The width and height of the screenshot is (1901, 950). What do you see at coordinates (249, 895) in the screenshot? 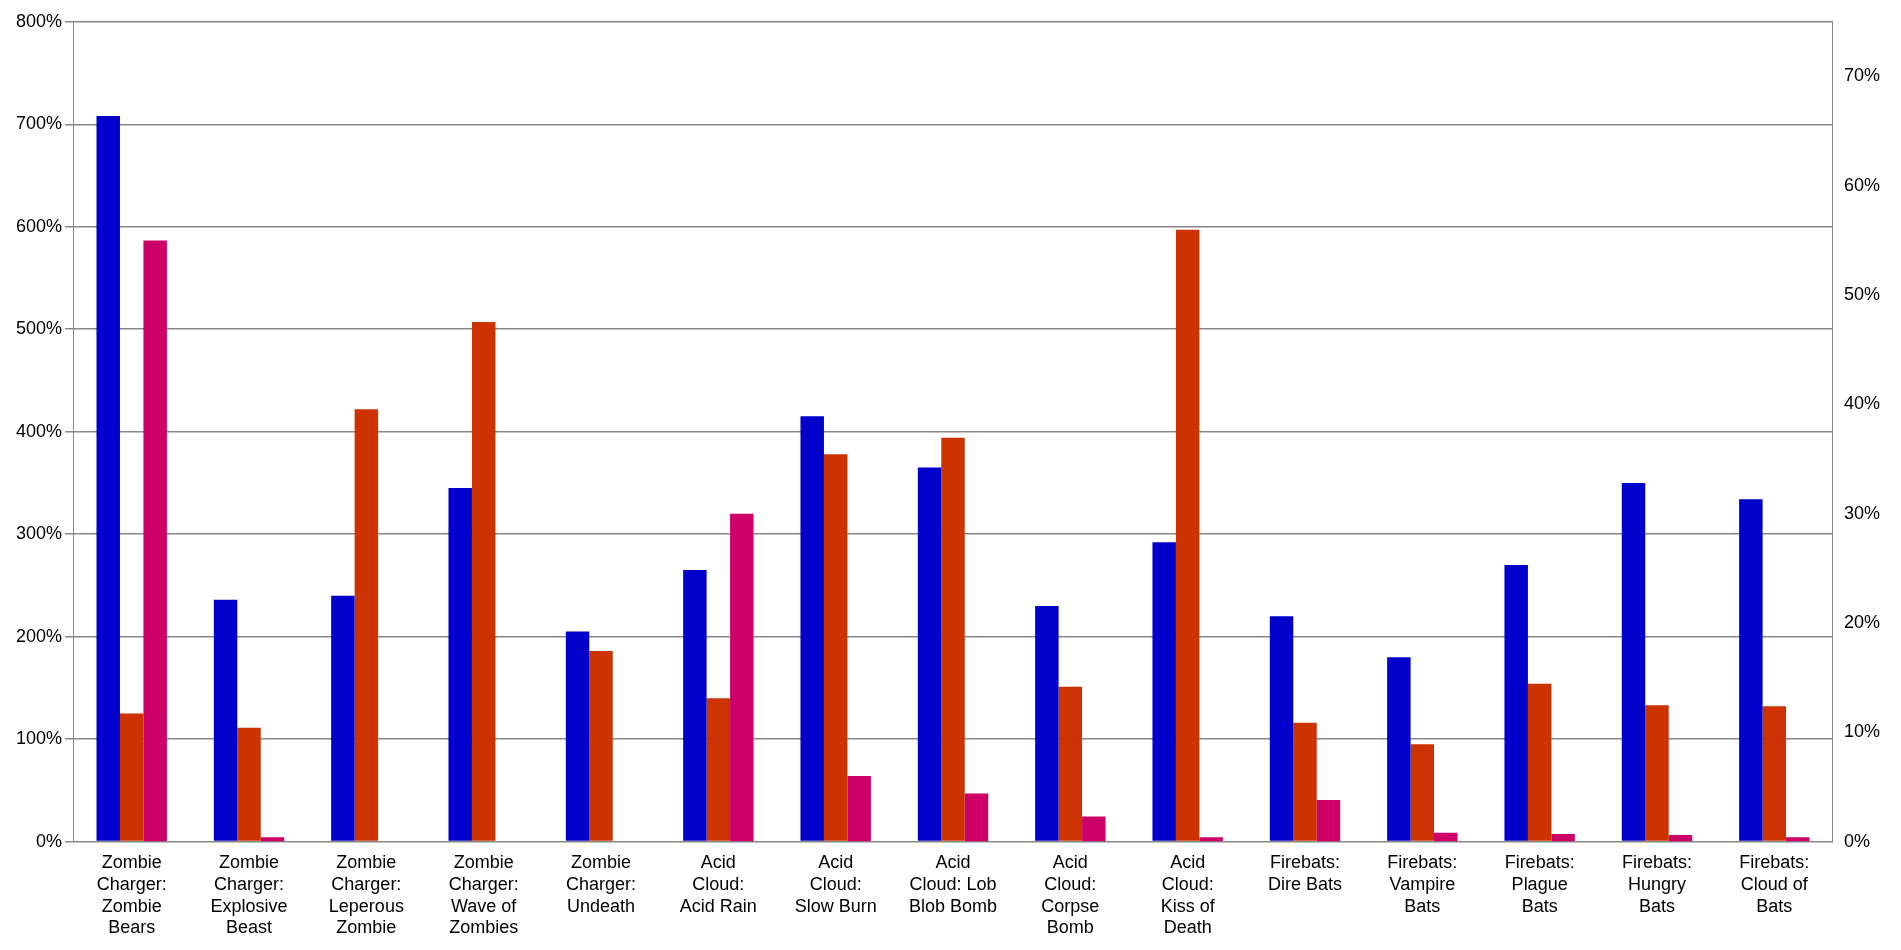
I see `x-tick-label: Zombie Charger: Explosive Beast` at bounding box center [249, 895].